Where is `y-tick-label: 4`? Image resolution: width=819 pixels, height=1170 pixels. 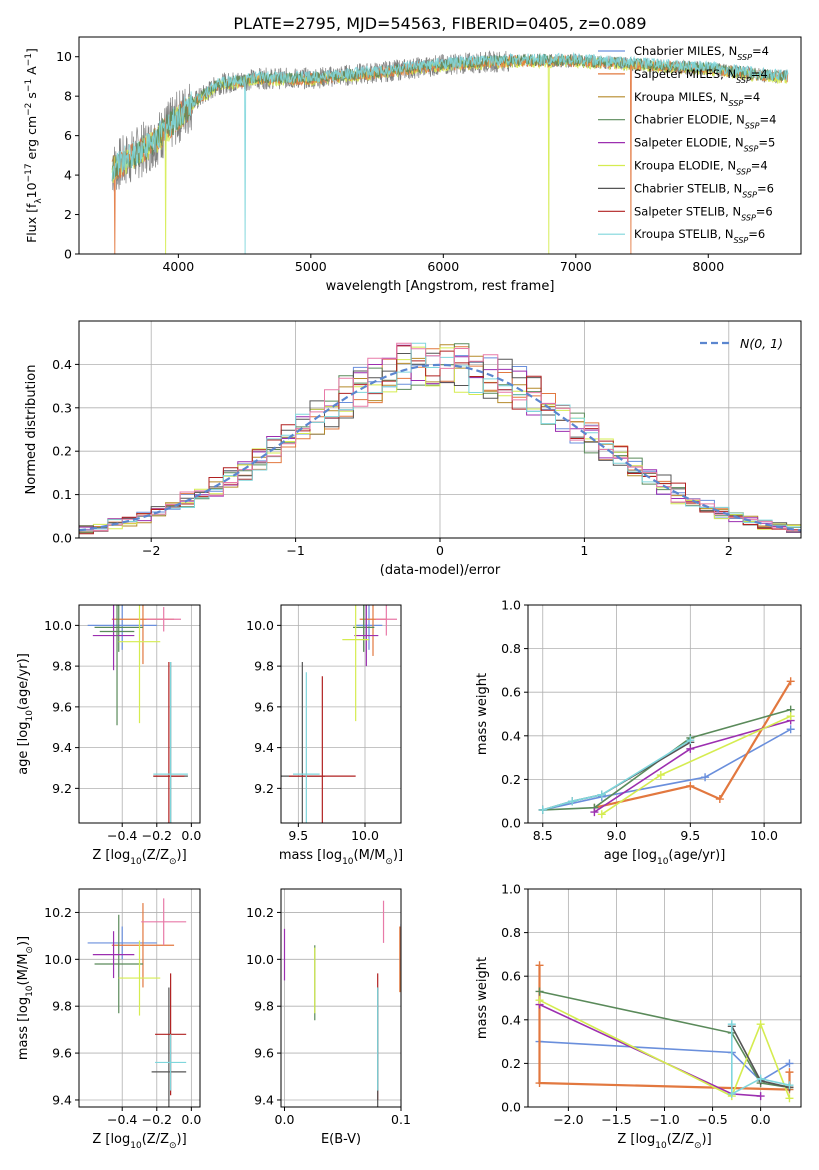 y-tick-label: 4 is located at coordinates (68, 175).